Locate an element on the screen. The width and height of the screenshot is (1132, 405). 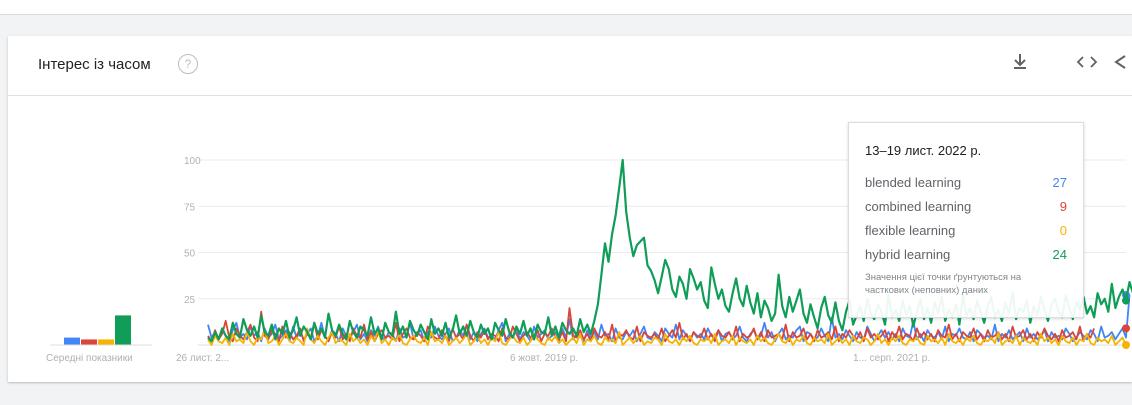
tooltip-series-value: 24 is located at coordinates (1059, 254).